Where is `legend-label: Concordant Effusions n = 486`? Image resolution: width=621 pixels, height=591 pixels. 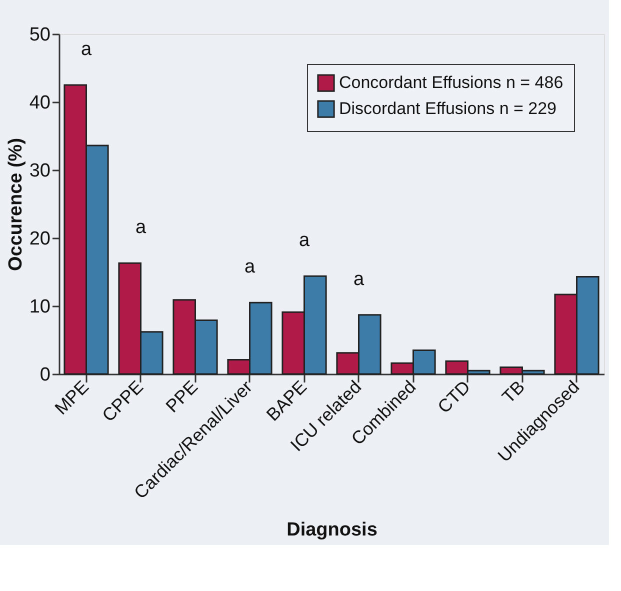 legend-label: Concordant Effusions n = 486 is located at coordinates (451, 82).